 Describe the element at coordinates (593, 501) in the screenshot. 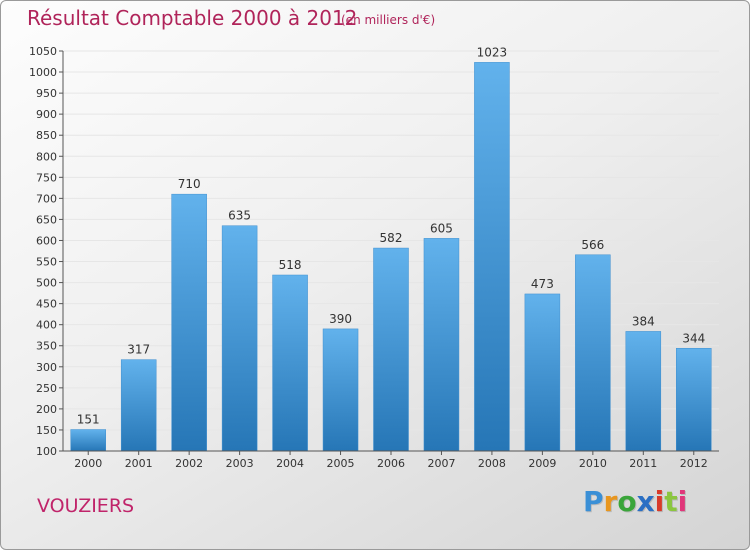

I see `logo-letter: P` at that location.